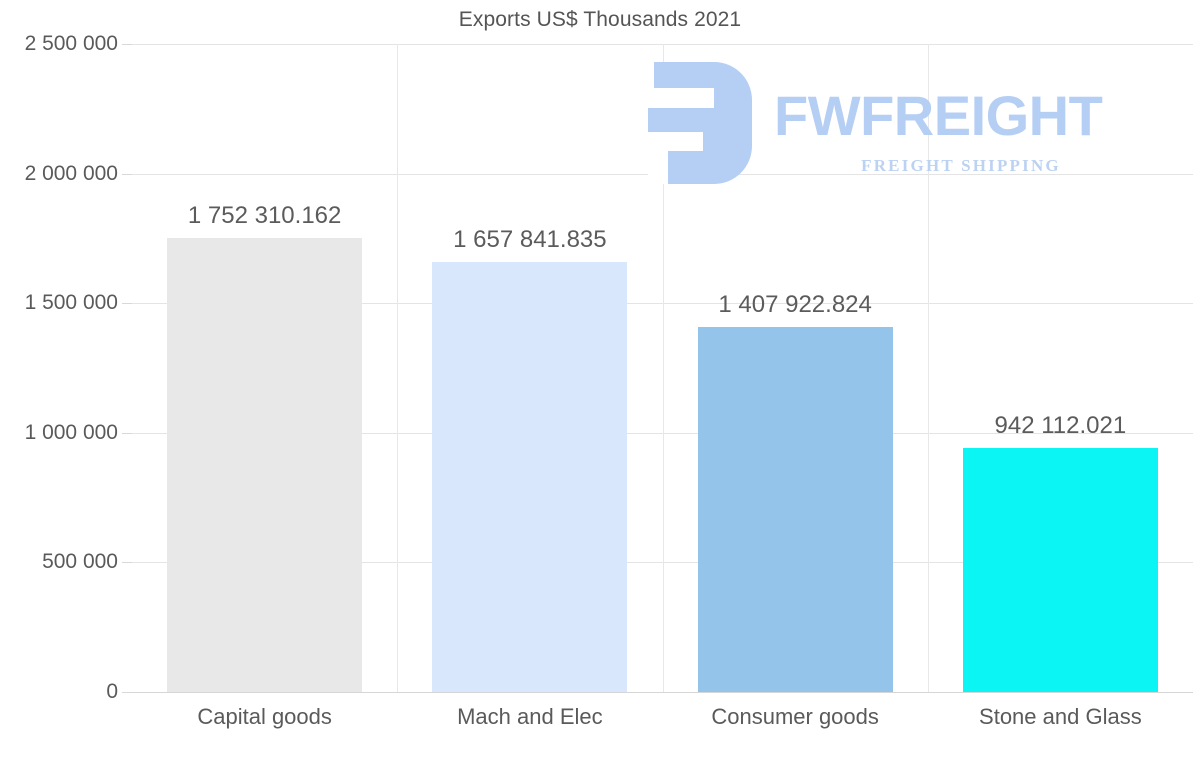 The width and height of the screenshot is (1200, 763). I want to click on y-axis-tick-label: 2 000 000, so click(71, 173).